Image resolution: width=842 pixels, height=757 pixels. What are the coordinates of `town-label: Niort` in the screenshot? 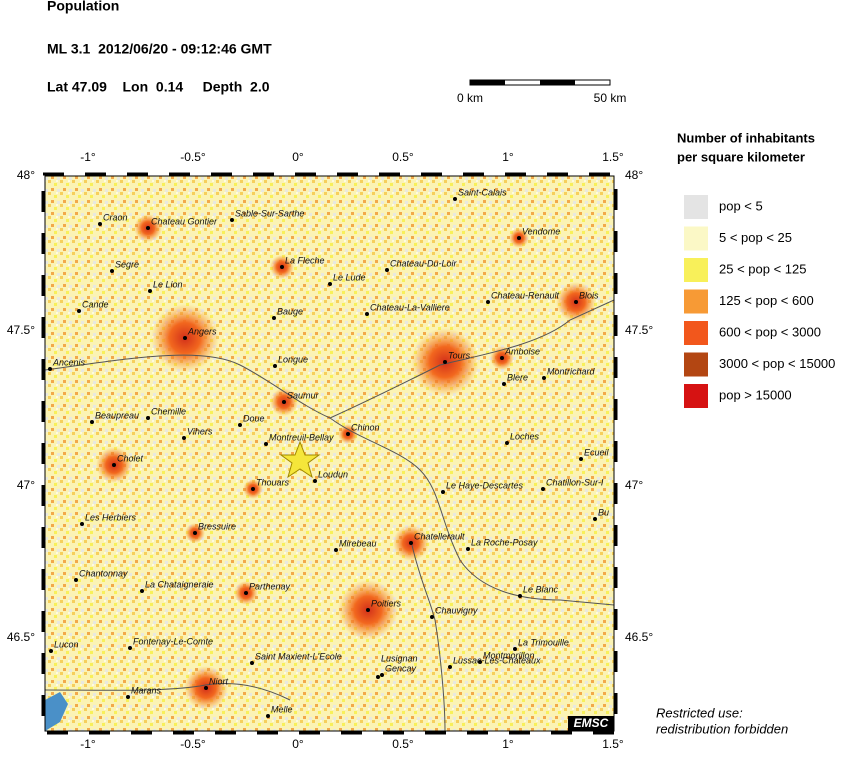 It's located at (219, 681).